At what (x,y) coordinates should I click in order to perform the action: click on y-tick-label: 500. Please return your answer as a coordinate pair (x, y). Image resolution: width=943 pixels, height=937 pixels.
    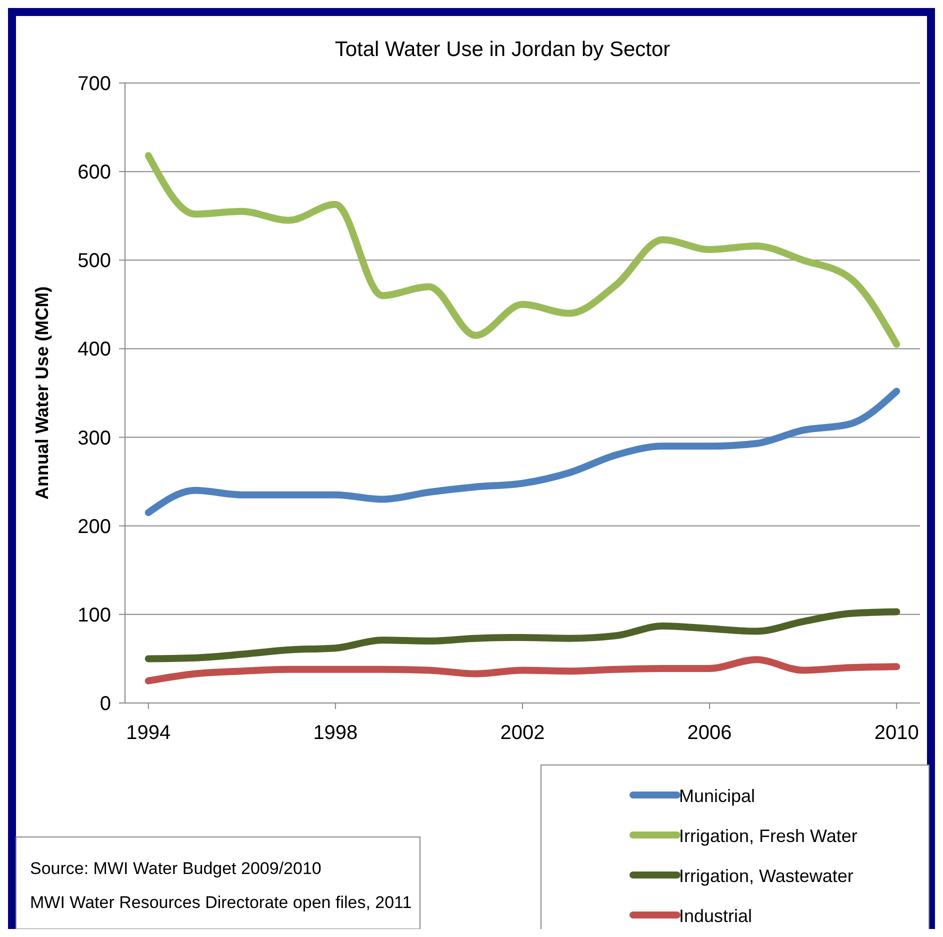
    Looking at the image, I should click on (94, 261).